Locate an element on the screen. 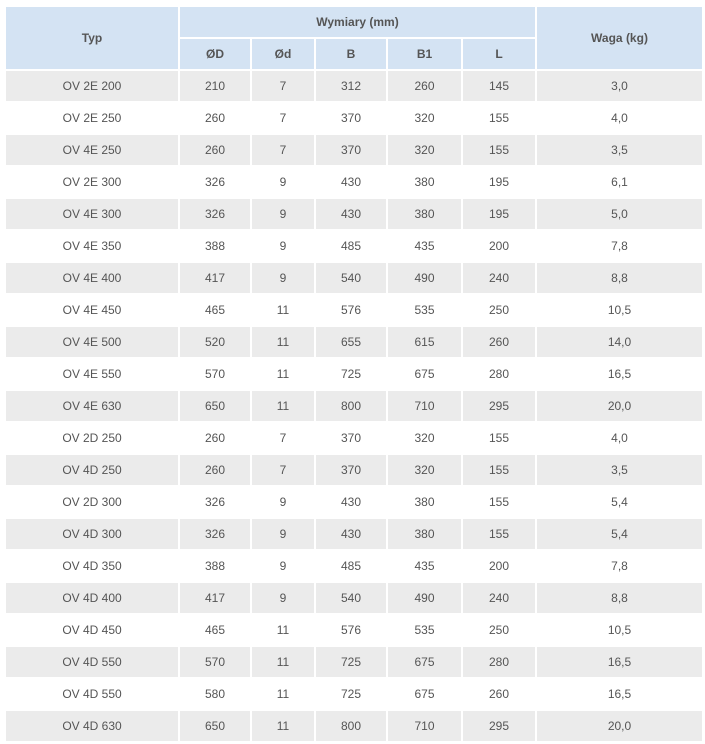 The height and width of the screenshot is (744, 705). cell-typ: OV 4E 550 is located at coordinates (92, 374).